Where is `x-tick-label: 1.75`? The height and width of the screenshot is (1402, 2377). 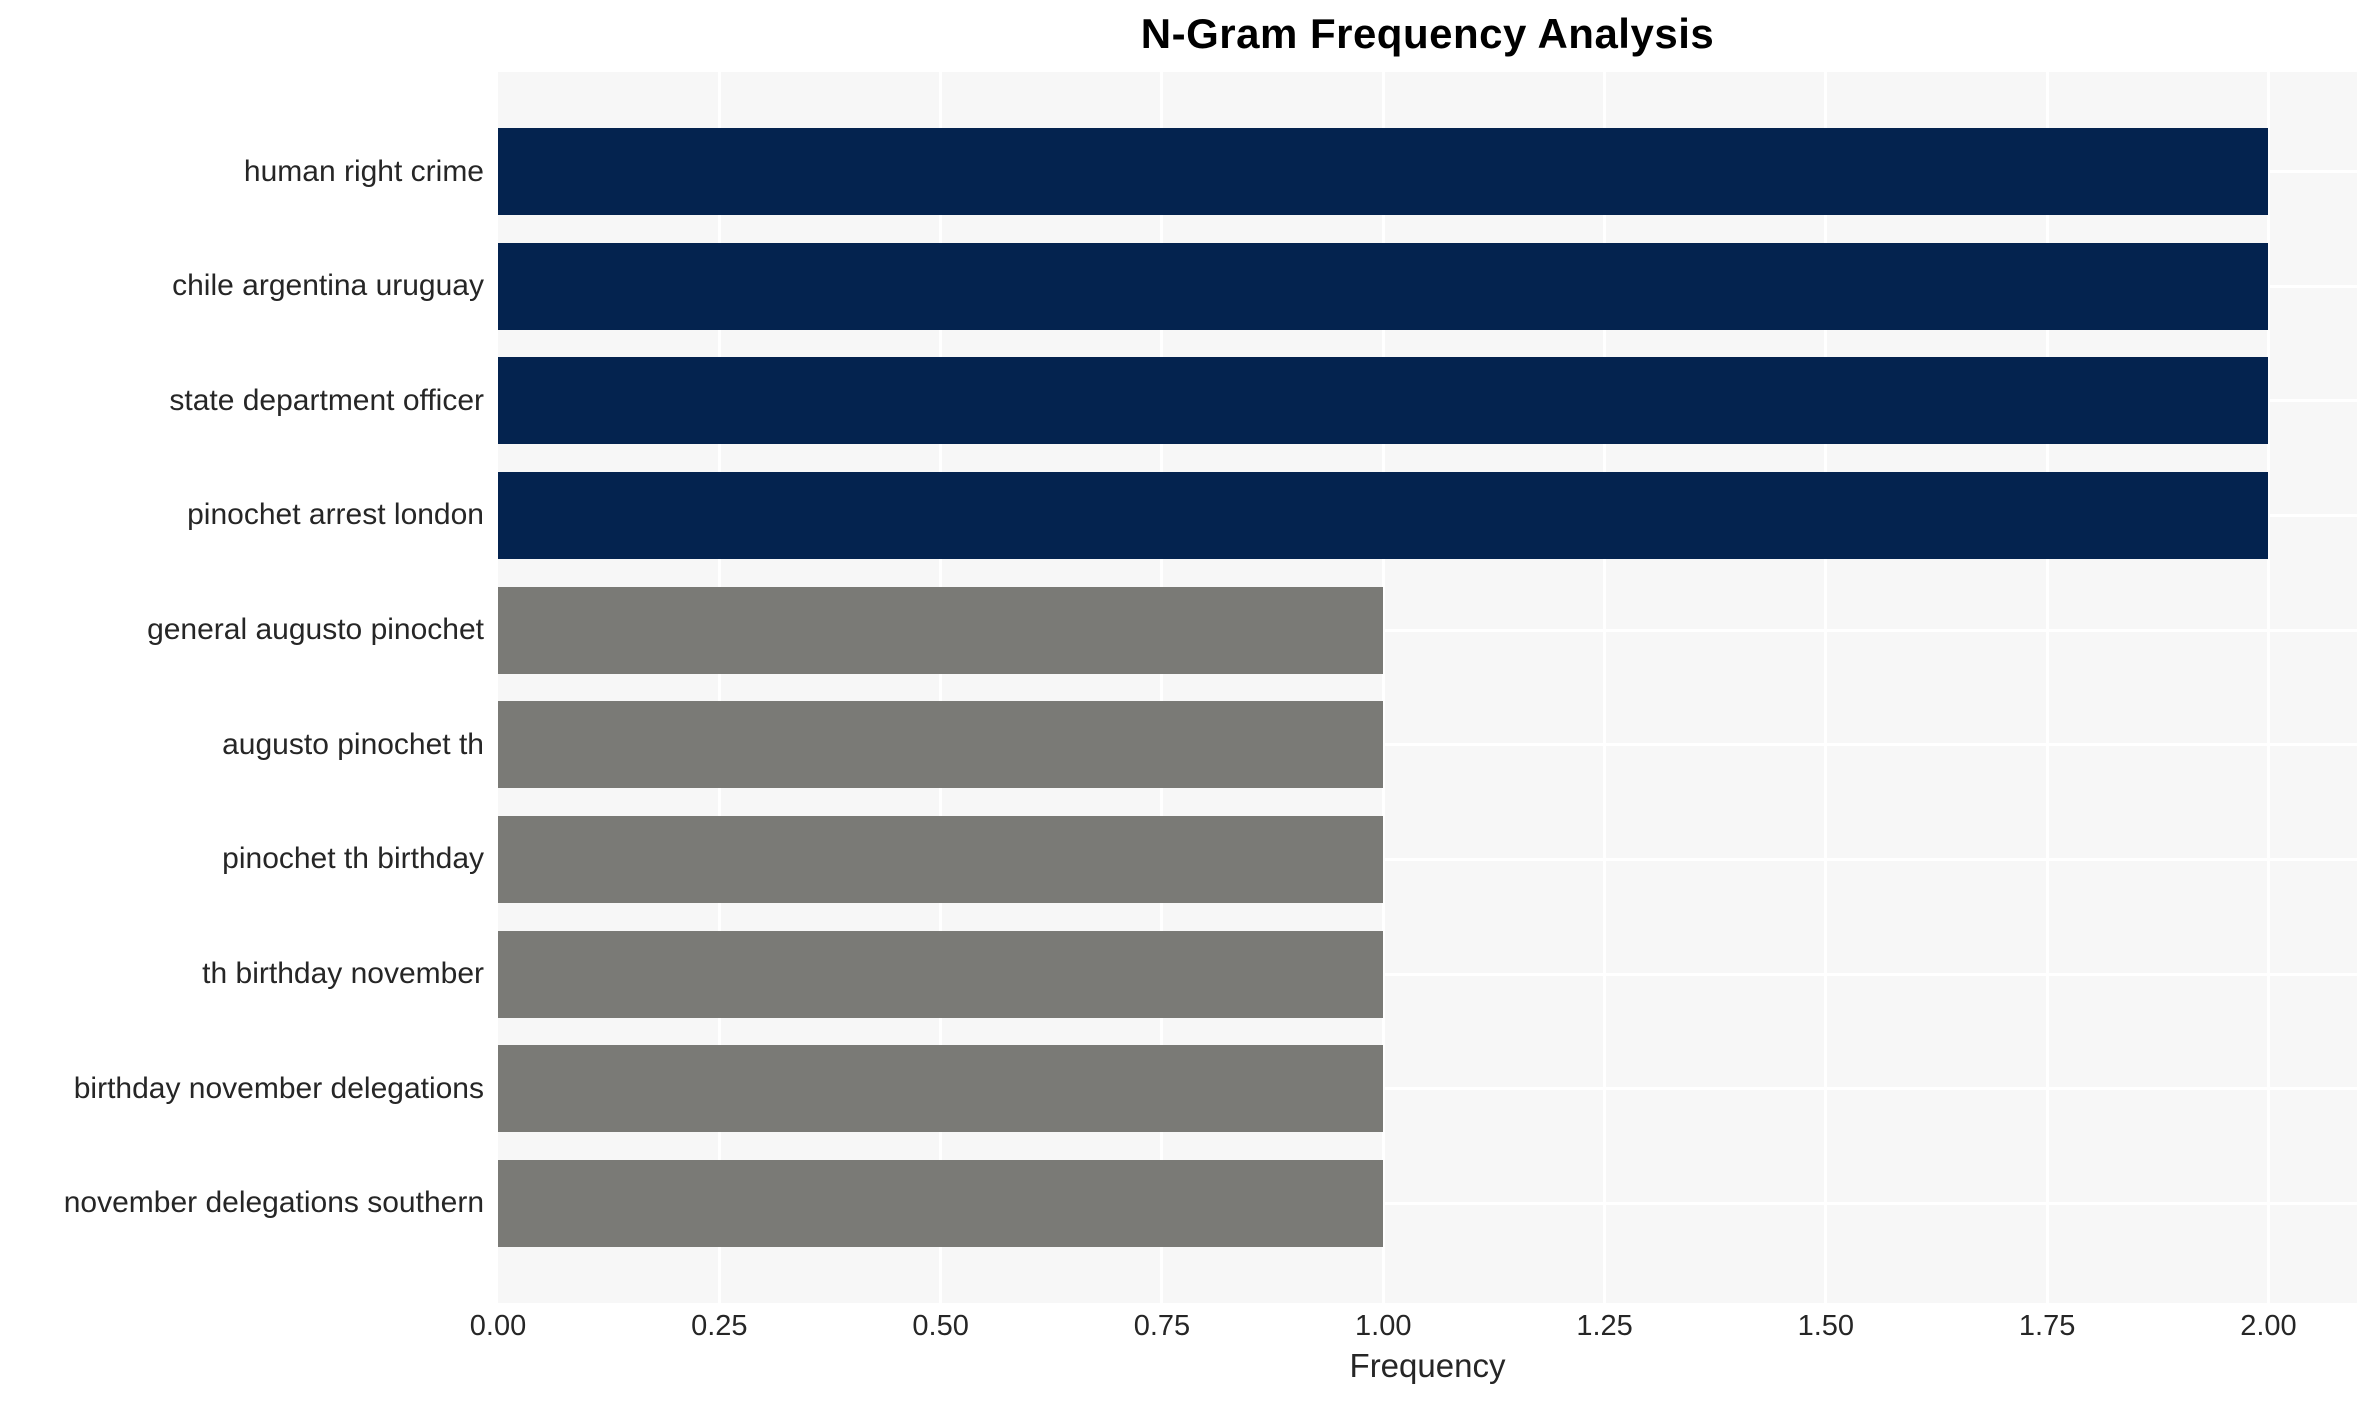
x-tick-label: 1.75 is located at coordinates (2047, 1326).